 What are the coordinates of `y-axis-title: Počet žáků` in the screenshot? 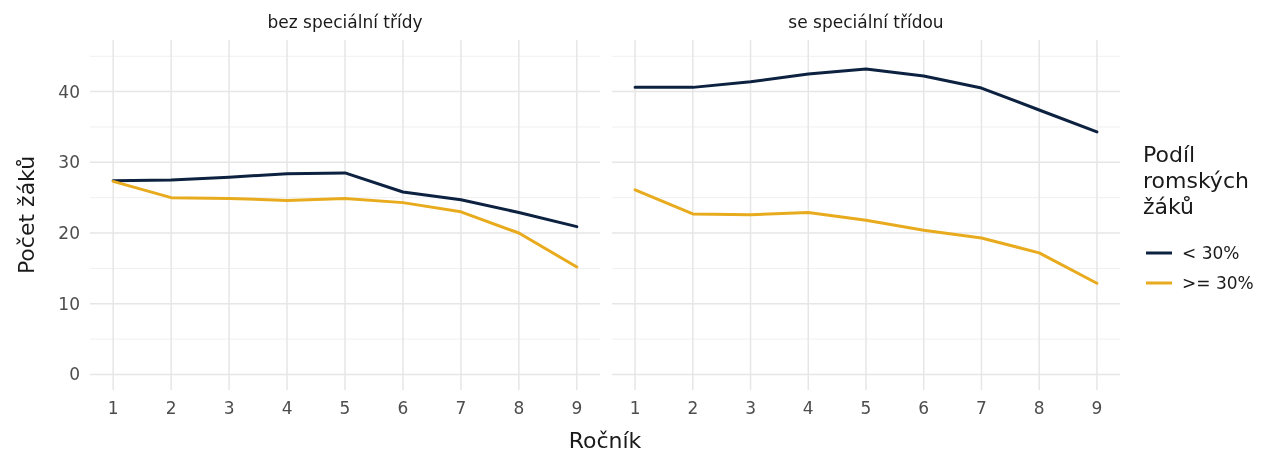 It's located at (26, 215).